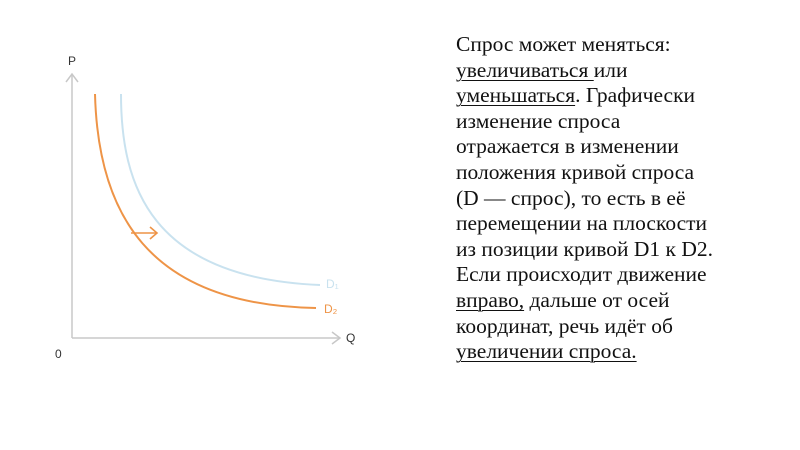 Image resolution: width=800 pixels, height=450 pixels. Describe the element at coordinates (72, 61) in the screenshot. I see `y-axis-label: P` at that location.